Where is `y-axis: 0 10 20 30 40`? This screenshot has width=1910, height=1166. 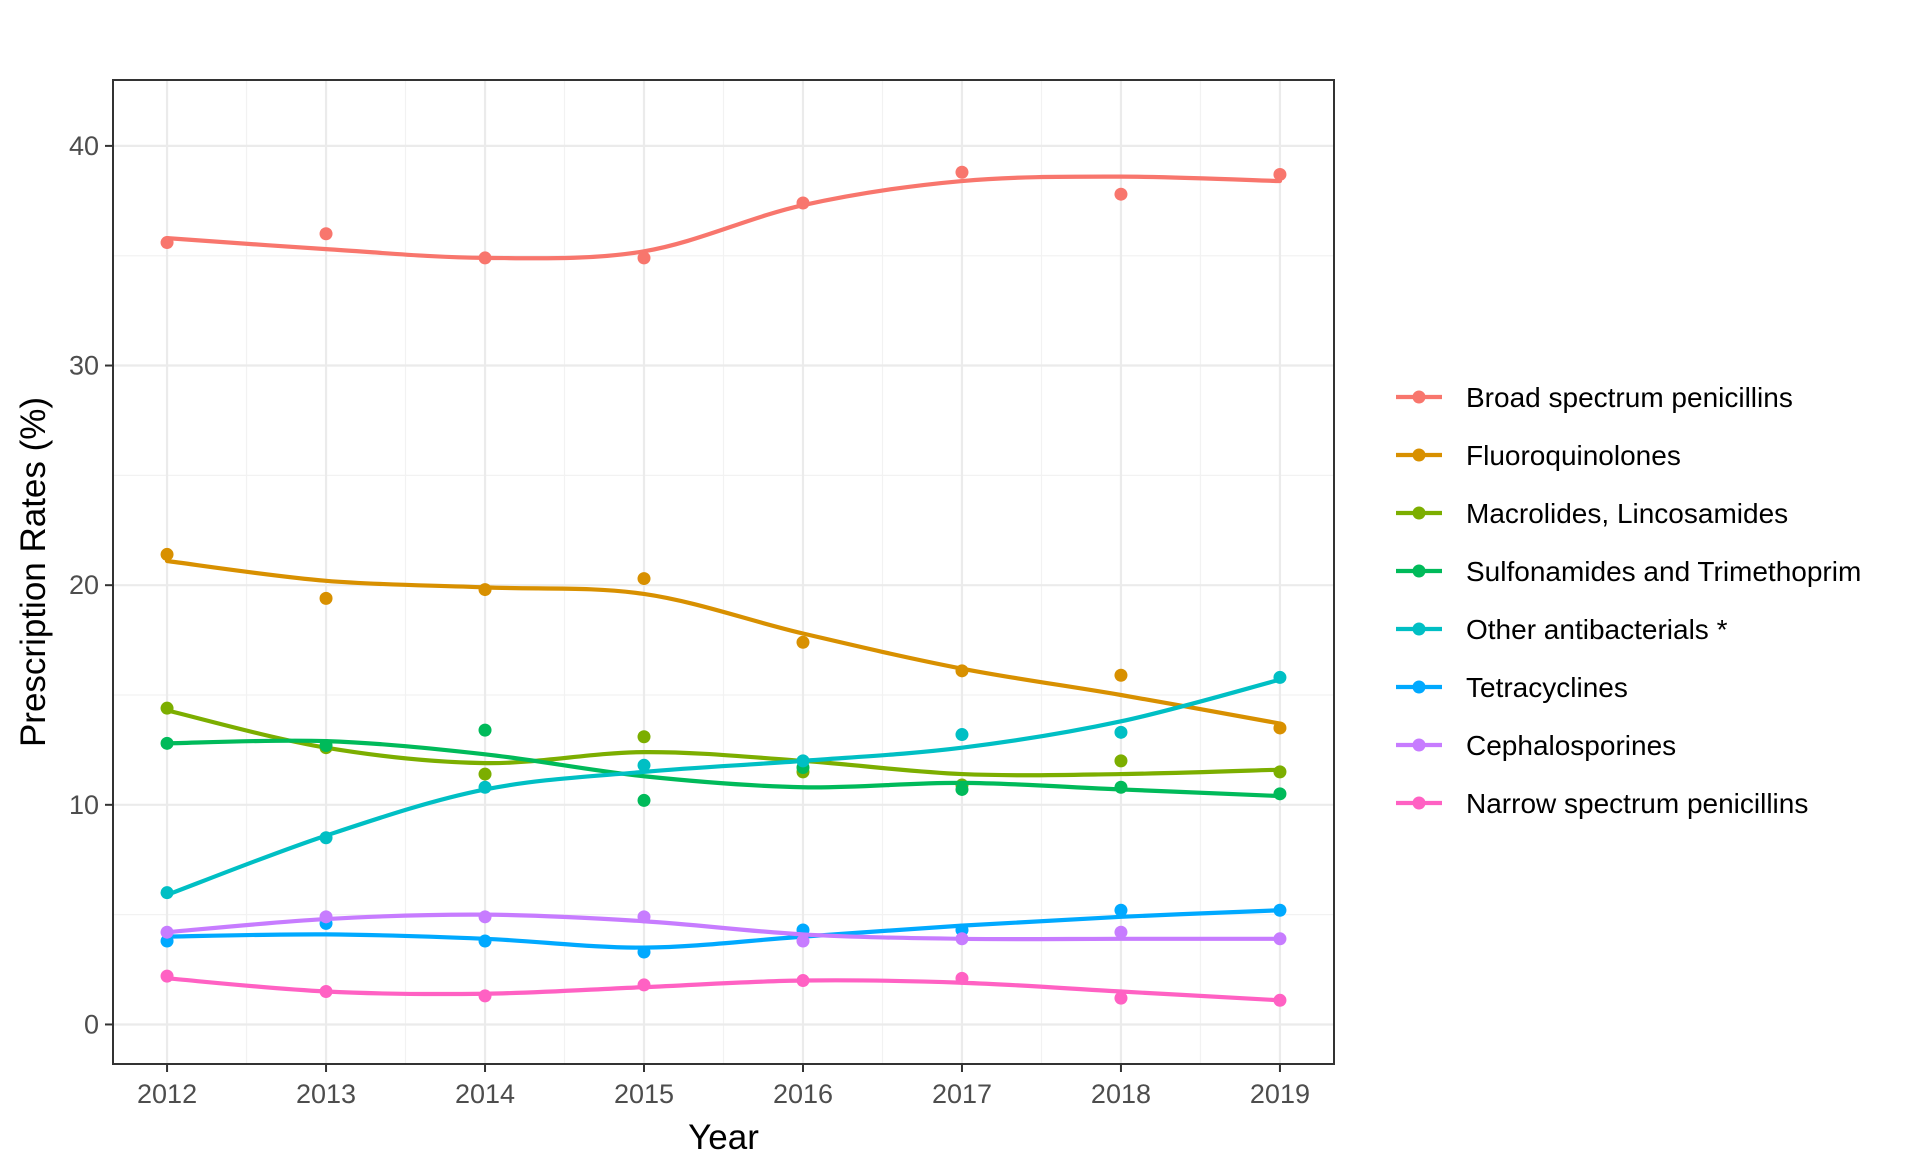
y-axis: 0 10 20 30 40 is located at coordinates (91, 585).